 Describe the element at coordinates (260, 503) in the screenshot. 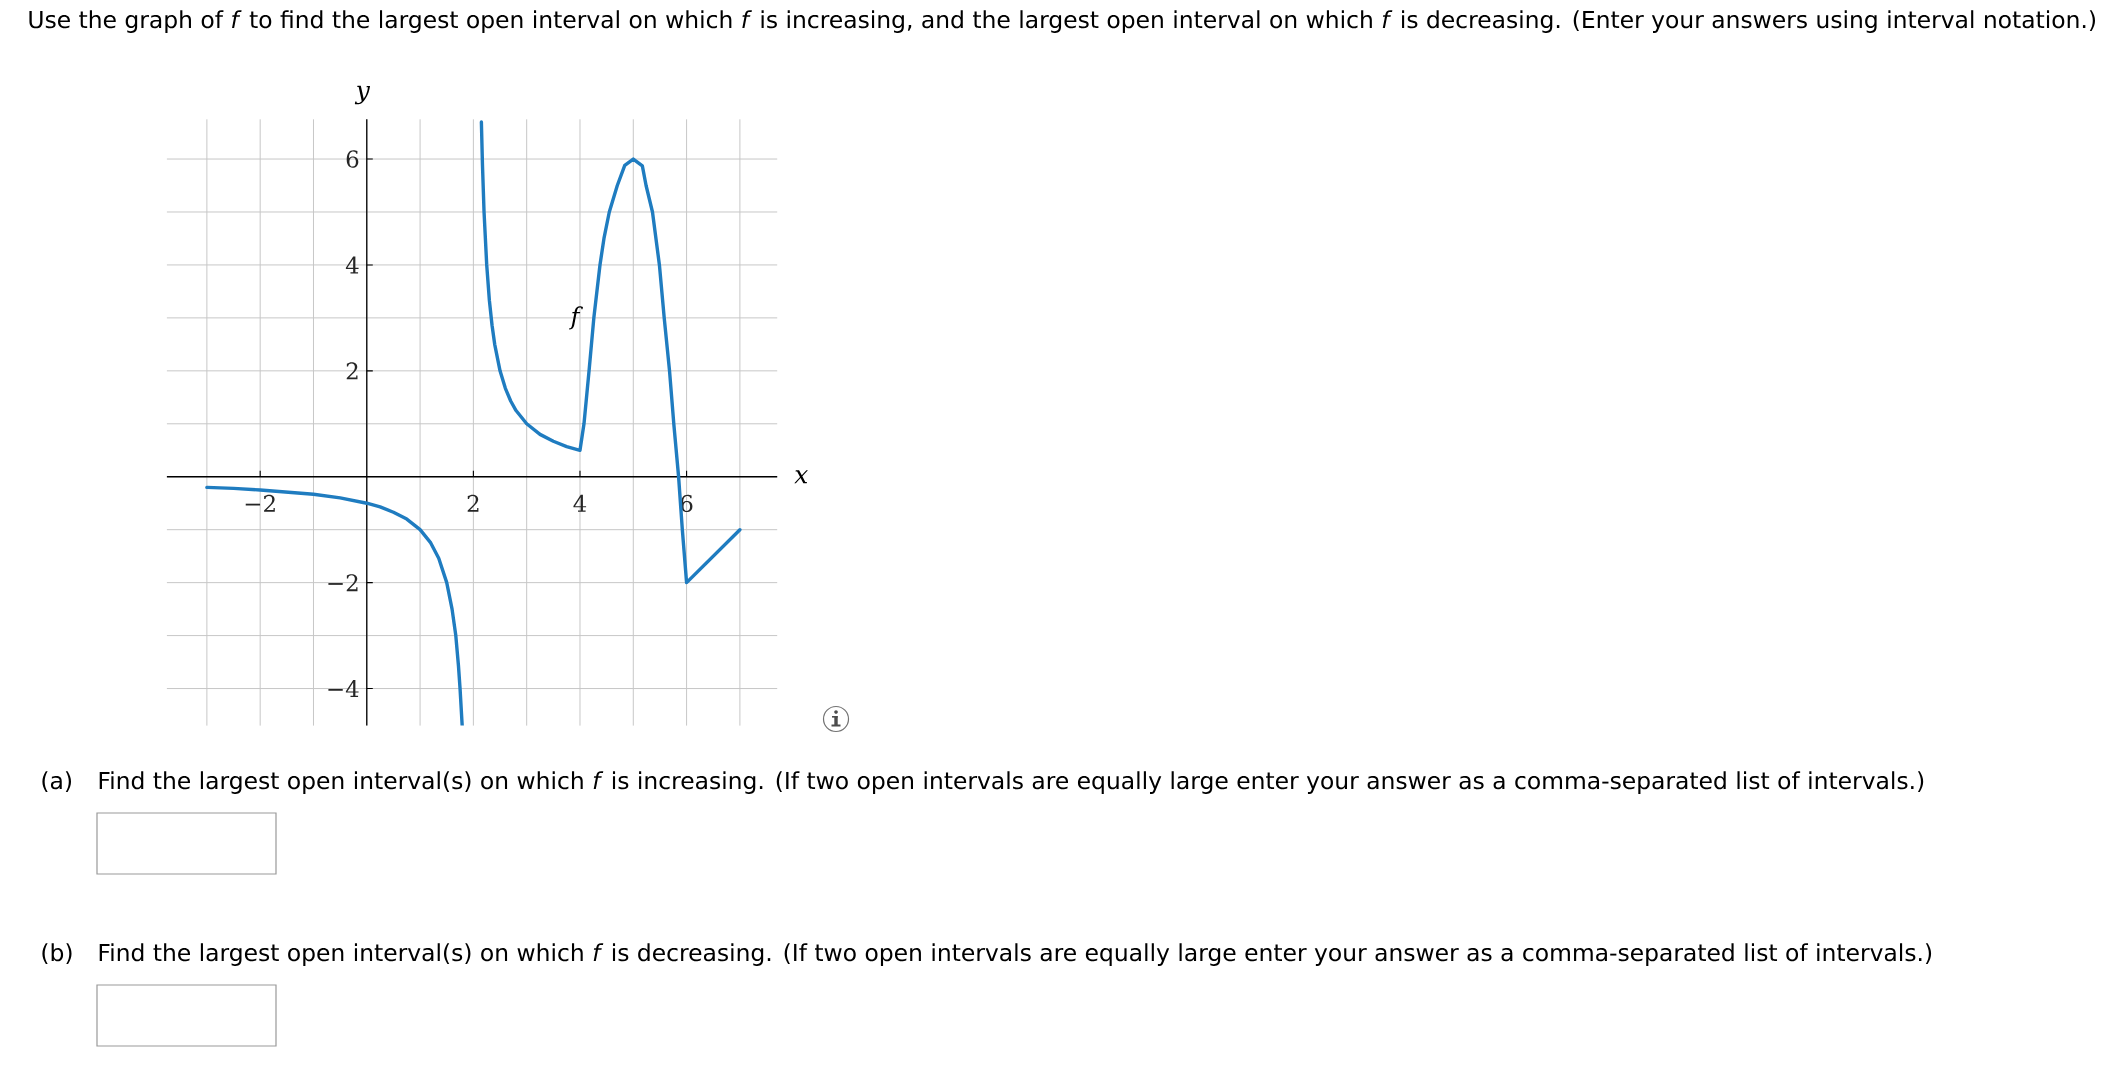

I see `x-tick-label: −2` at that location.